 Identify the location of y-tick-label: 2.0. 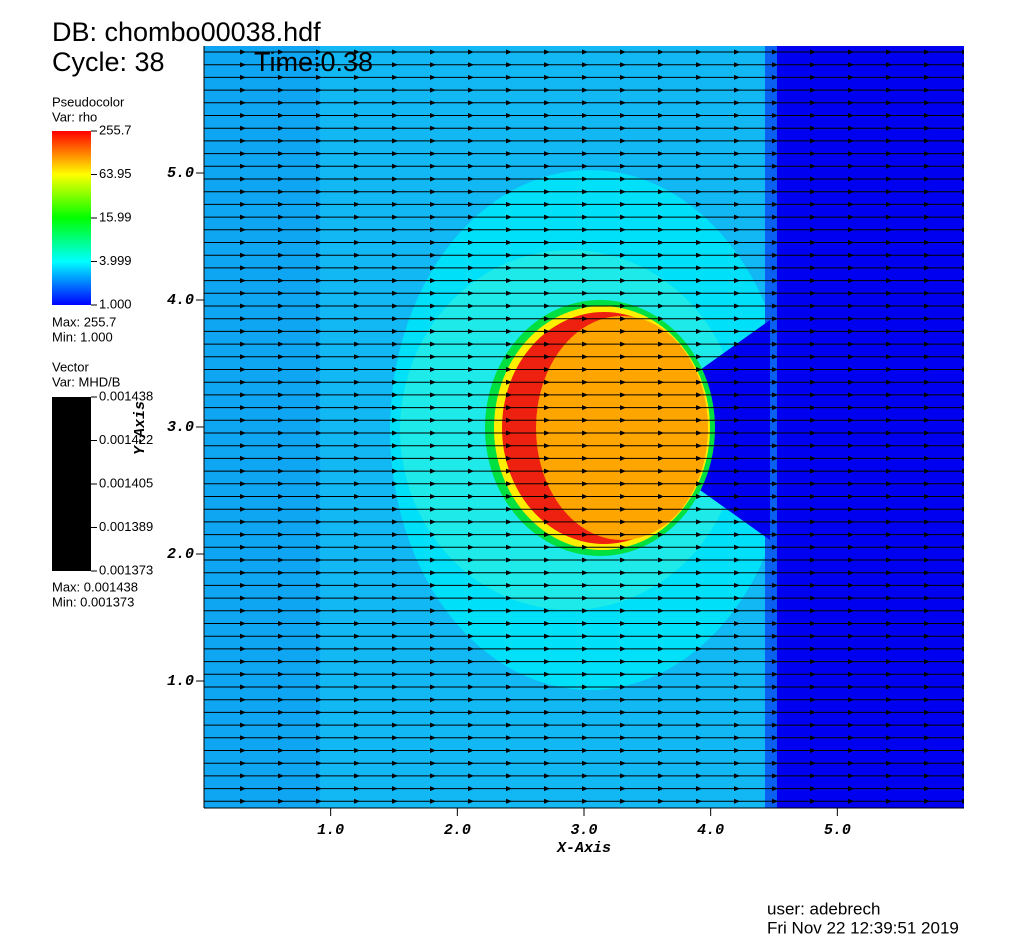
(180, 554).